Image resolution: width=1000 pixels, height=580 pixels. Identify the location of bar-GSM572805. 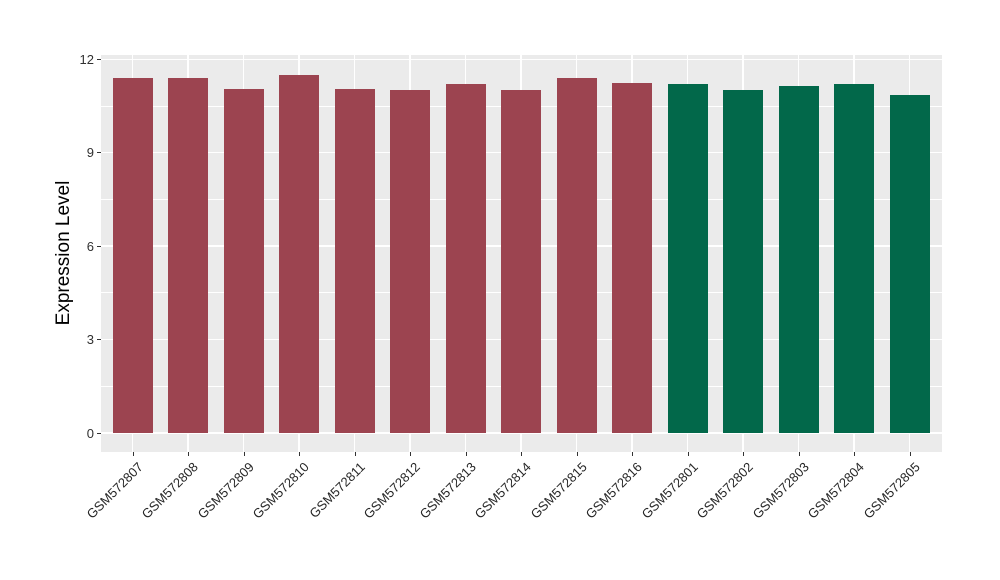
(909, 263).